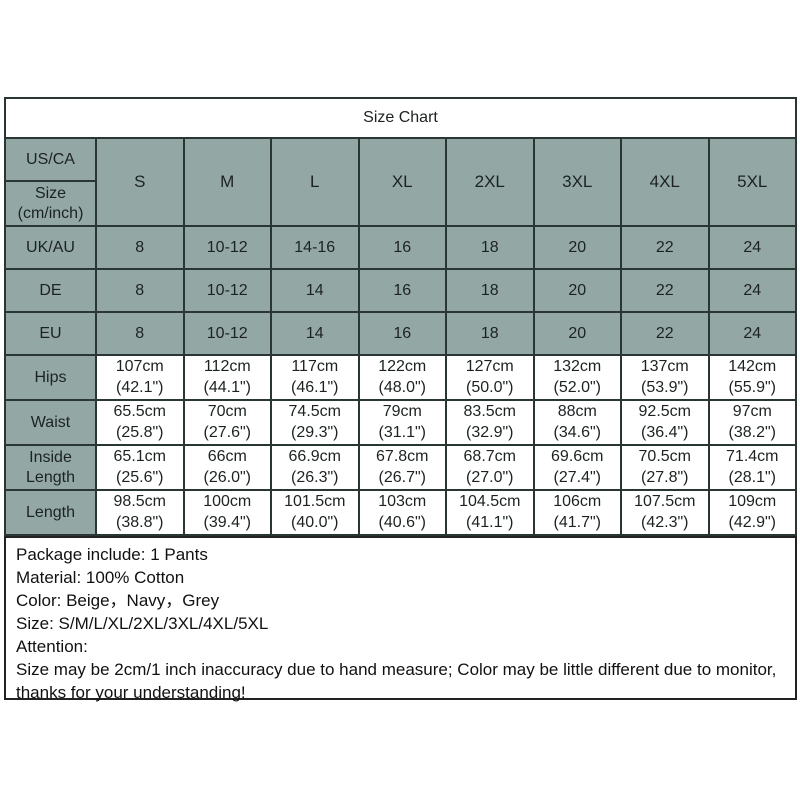  Describe the element at coordinates (140, 377) in the screenshot. I see `table-cell: 107cm (42.1")` at that location.